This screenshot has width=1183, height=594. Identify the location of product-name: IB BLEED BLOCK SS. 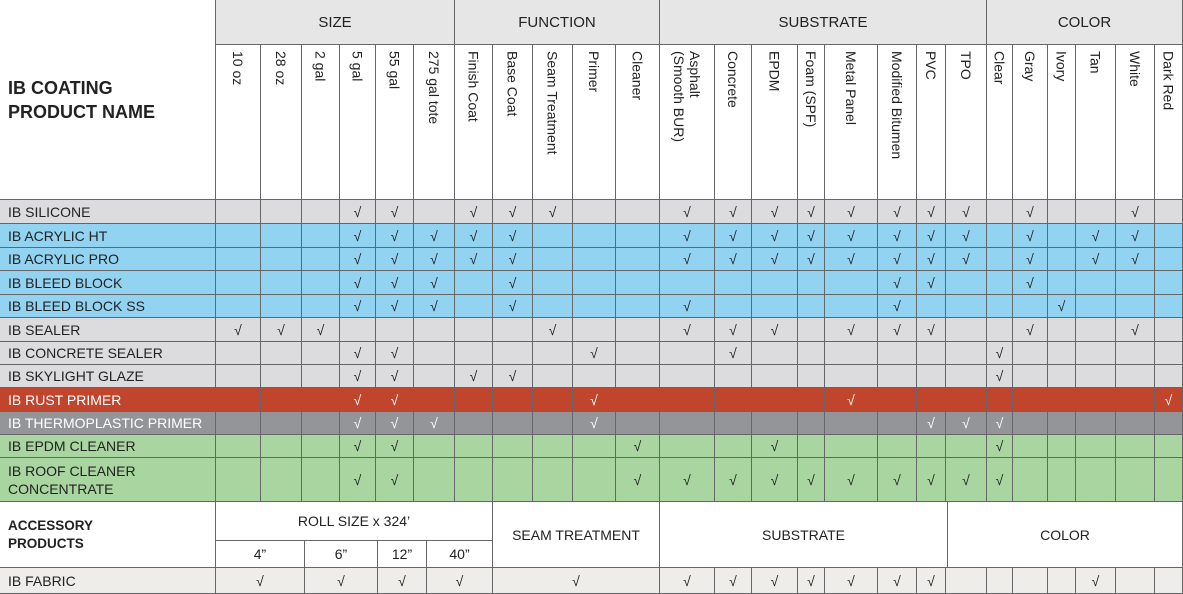
(108, 306).